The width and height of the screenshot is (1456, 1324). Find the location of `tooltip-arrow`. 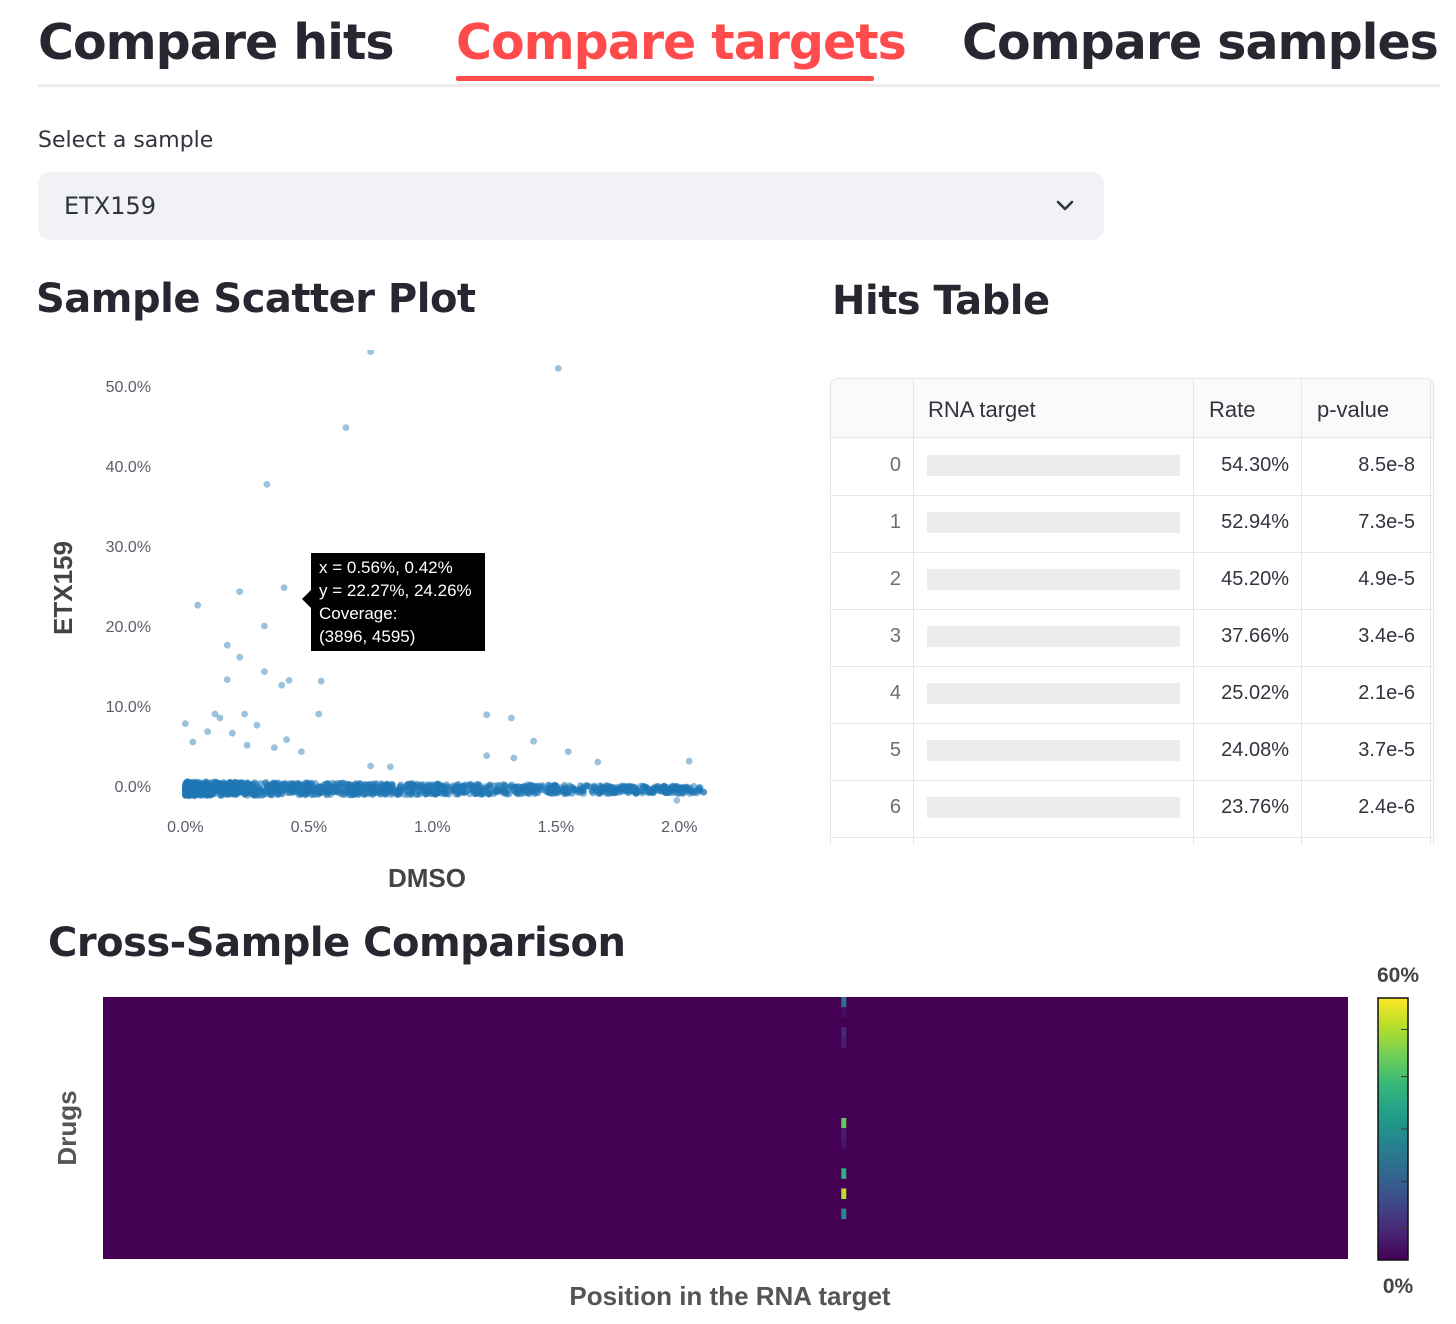

tooltip-arrow is located at coordinates (306, 599).